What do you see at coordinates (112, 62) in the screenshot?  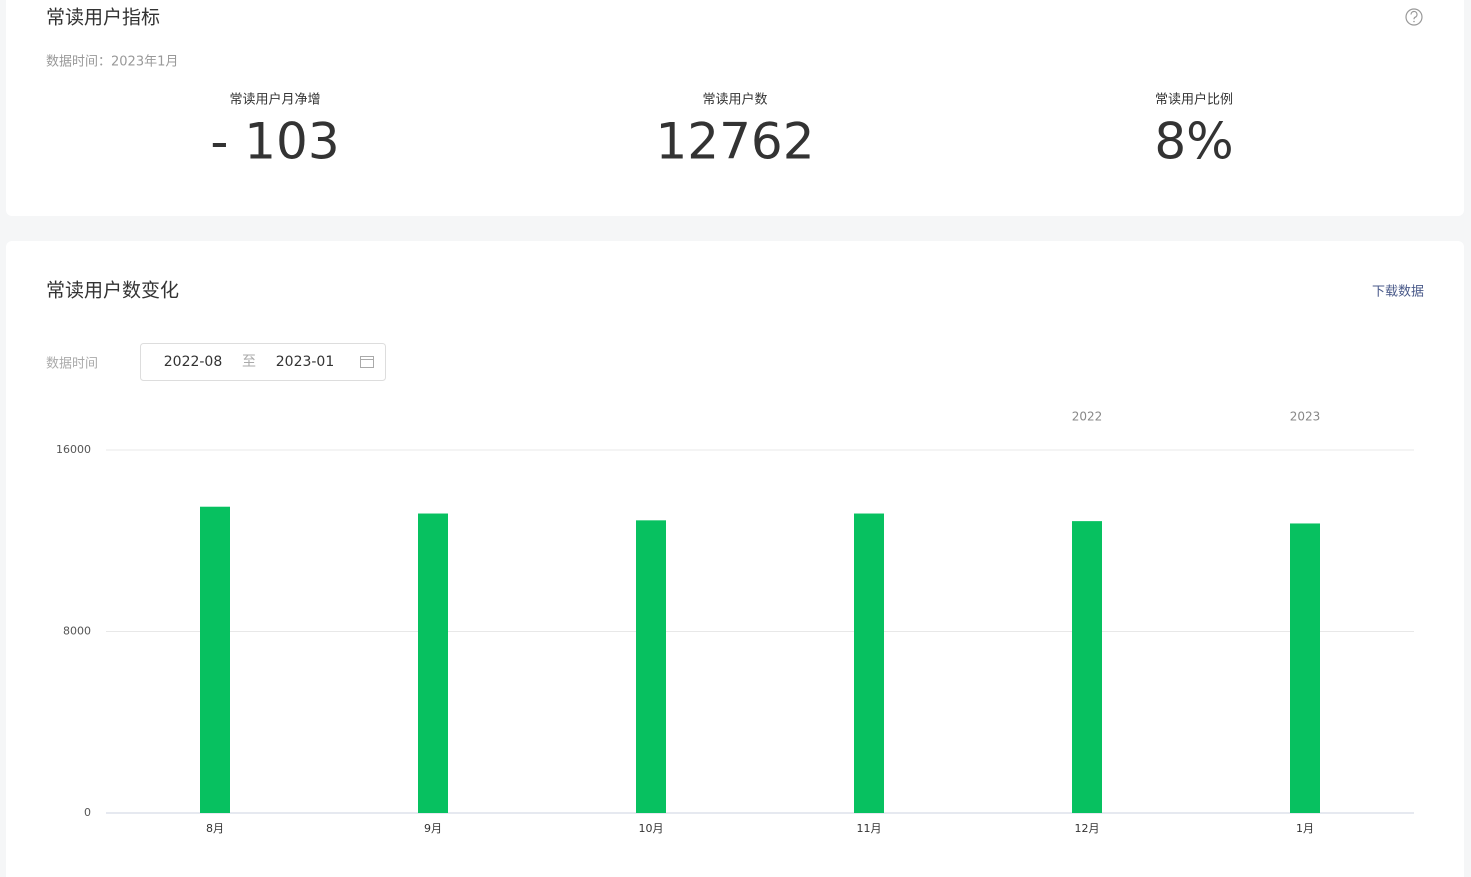 I see `data-time: 数据时间：2023年1月` at bounding box center [112, 62].